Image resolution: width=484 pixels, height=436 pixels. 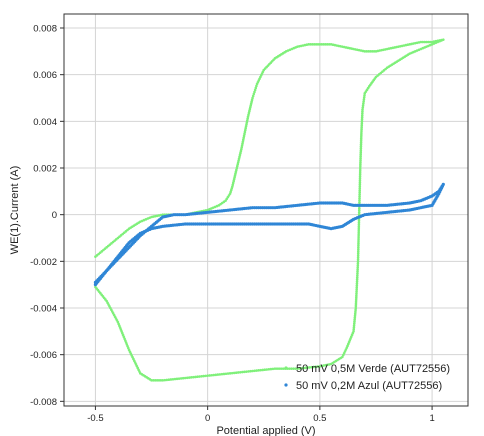 I want to click on y-tick-label: -0.004, so click(x=43, y=309).